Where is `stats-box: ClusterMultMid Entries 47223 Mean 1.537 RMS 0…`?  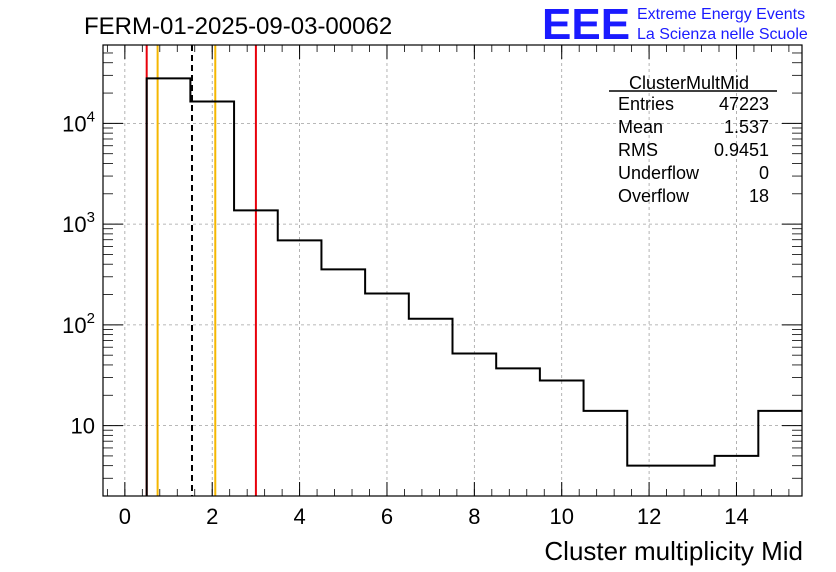
stats-box: ClusterMultMid Entries 47223 Mean 1.537 RMS 0… is located at coordinates (693, 139).